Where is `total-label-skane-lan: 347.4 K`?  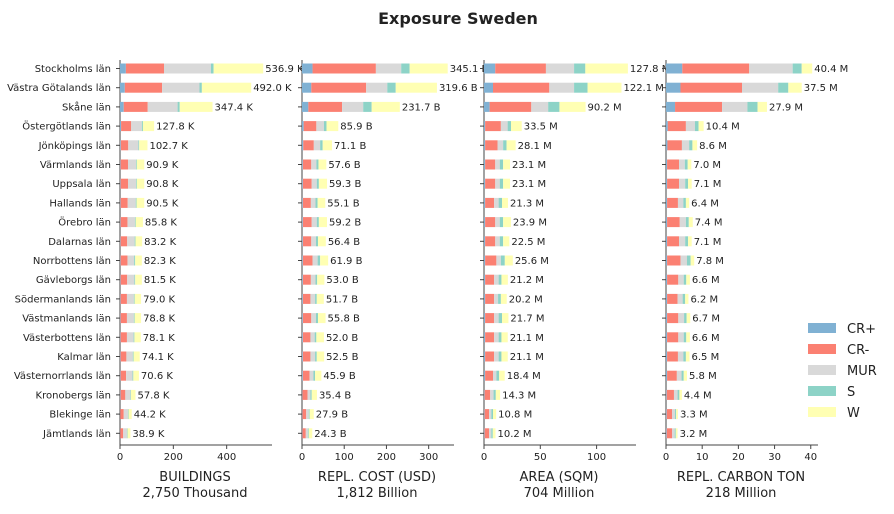
total-label-skane-lan: 347.4 K is located at coordinates (234, 107).